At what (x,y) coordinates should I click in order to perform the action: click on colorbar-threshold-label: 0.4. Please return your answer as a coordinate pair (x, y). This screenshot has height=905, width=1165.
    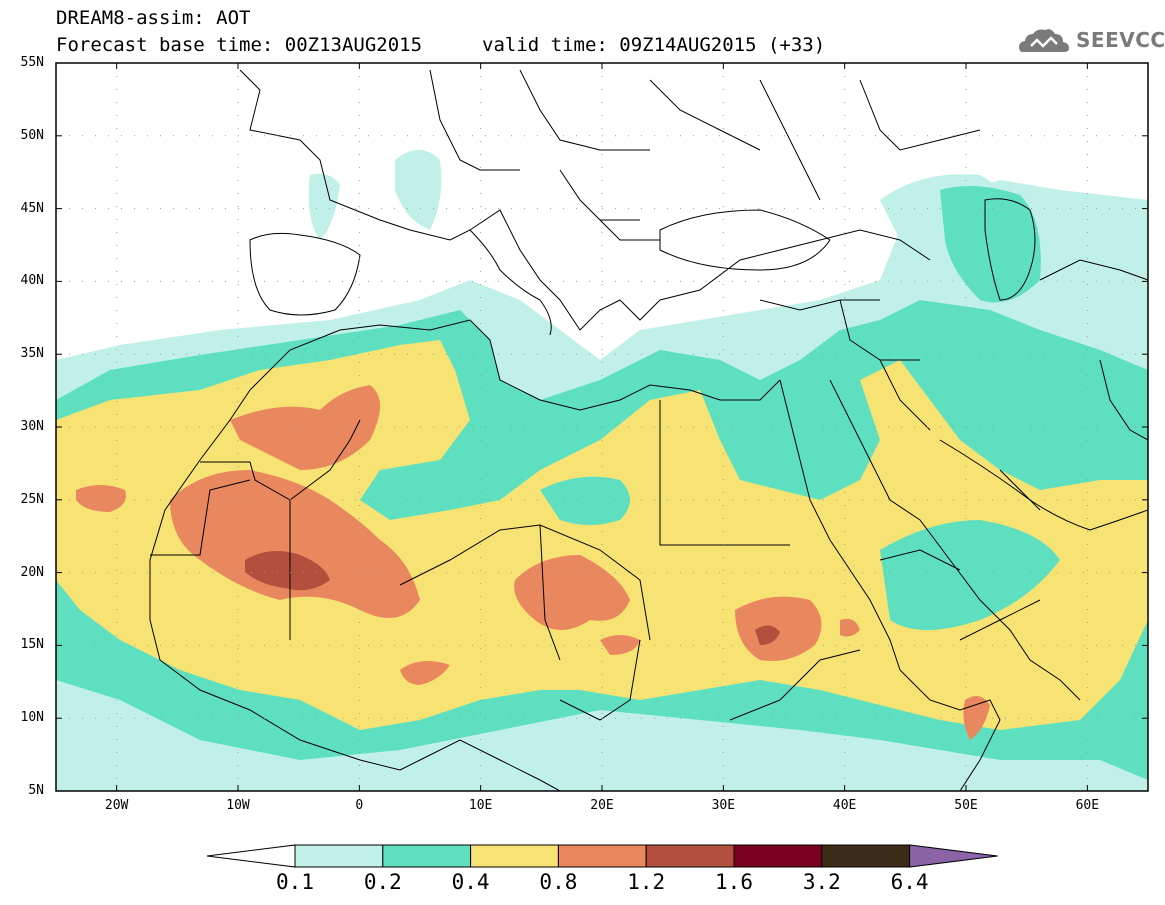
    Looking at the image, I should click on (470, 882).